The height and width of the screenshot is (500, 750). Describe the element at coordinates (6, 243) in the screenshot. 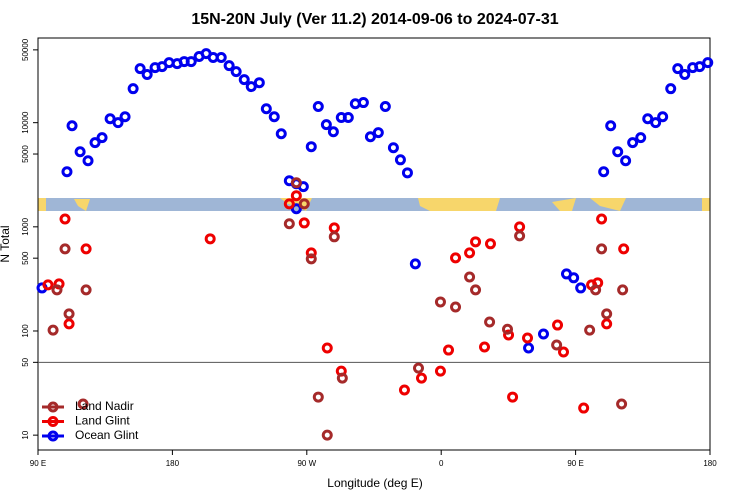

I see `y-axis-label: N Total` at that location.